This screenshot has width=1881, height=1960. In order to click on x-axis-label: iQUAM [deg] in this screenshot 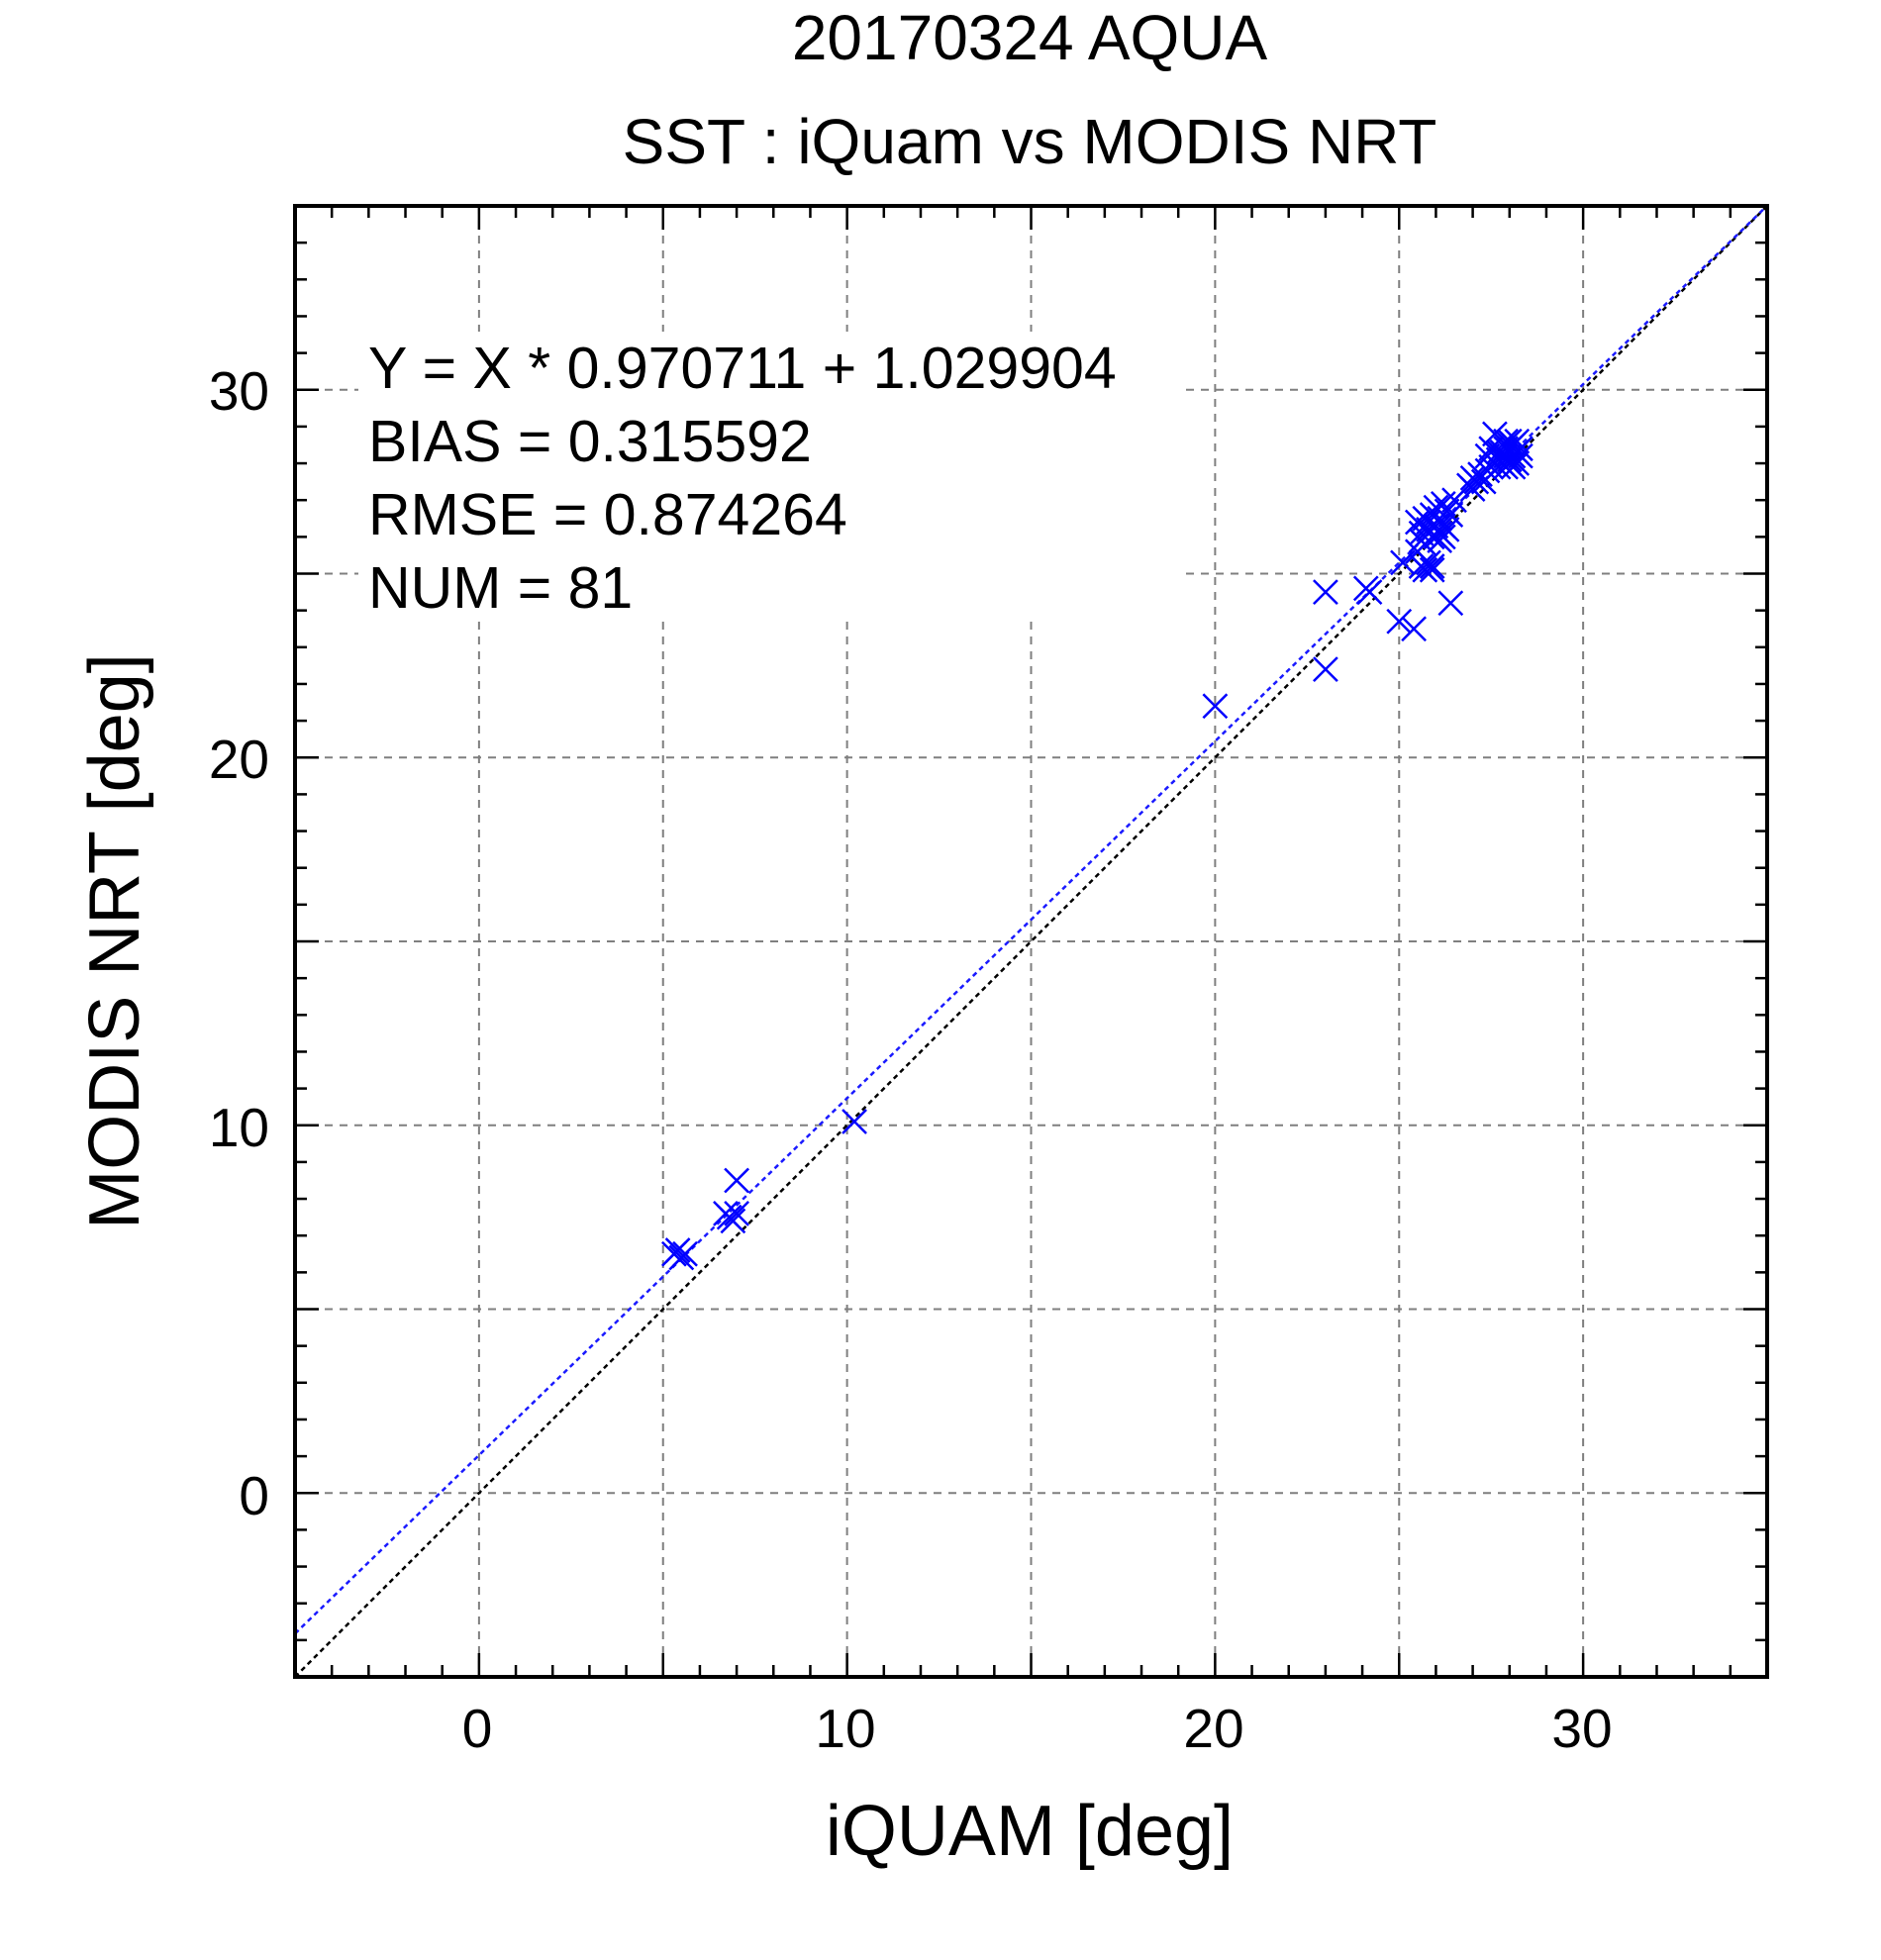, I will do `click(1030, 1831)`.